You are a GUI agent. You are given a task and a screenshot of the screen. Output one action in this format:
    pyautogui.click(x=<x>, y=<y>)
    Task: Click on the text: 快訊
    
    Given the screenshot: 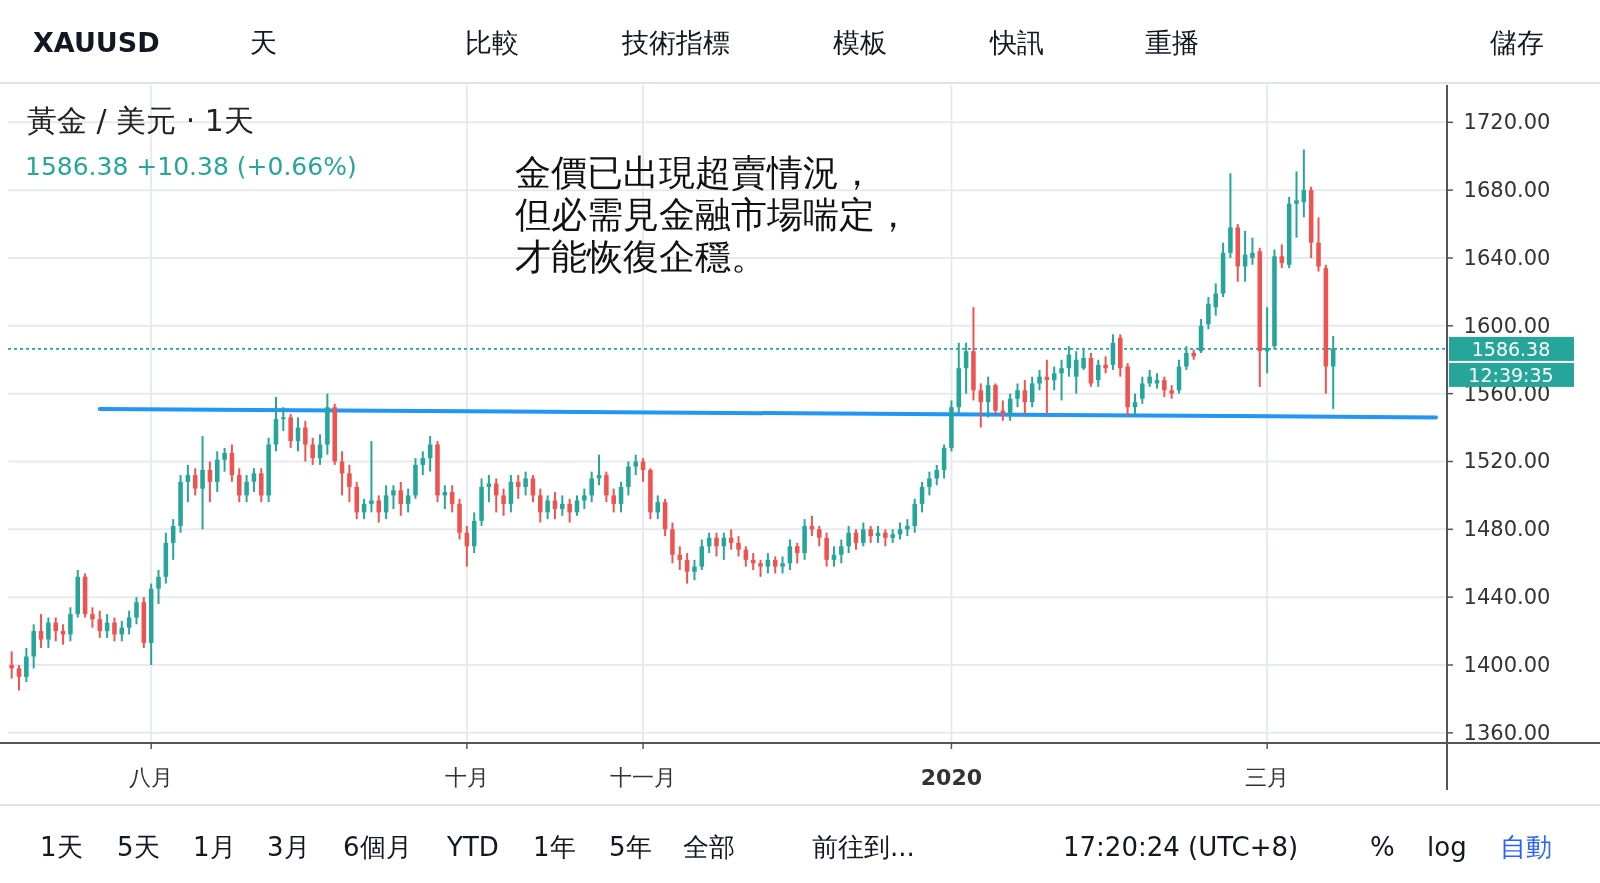 What is the action you would take?
    pyautogui.click(x=1016, y=42)
    